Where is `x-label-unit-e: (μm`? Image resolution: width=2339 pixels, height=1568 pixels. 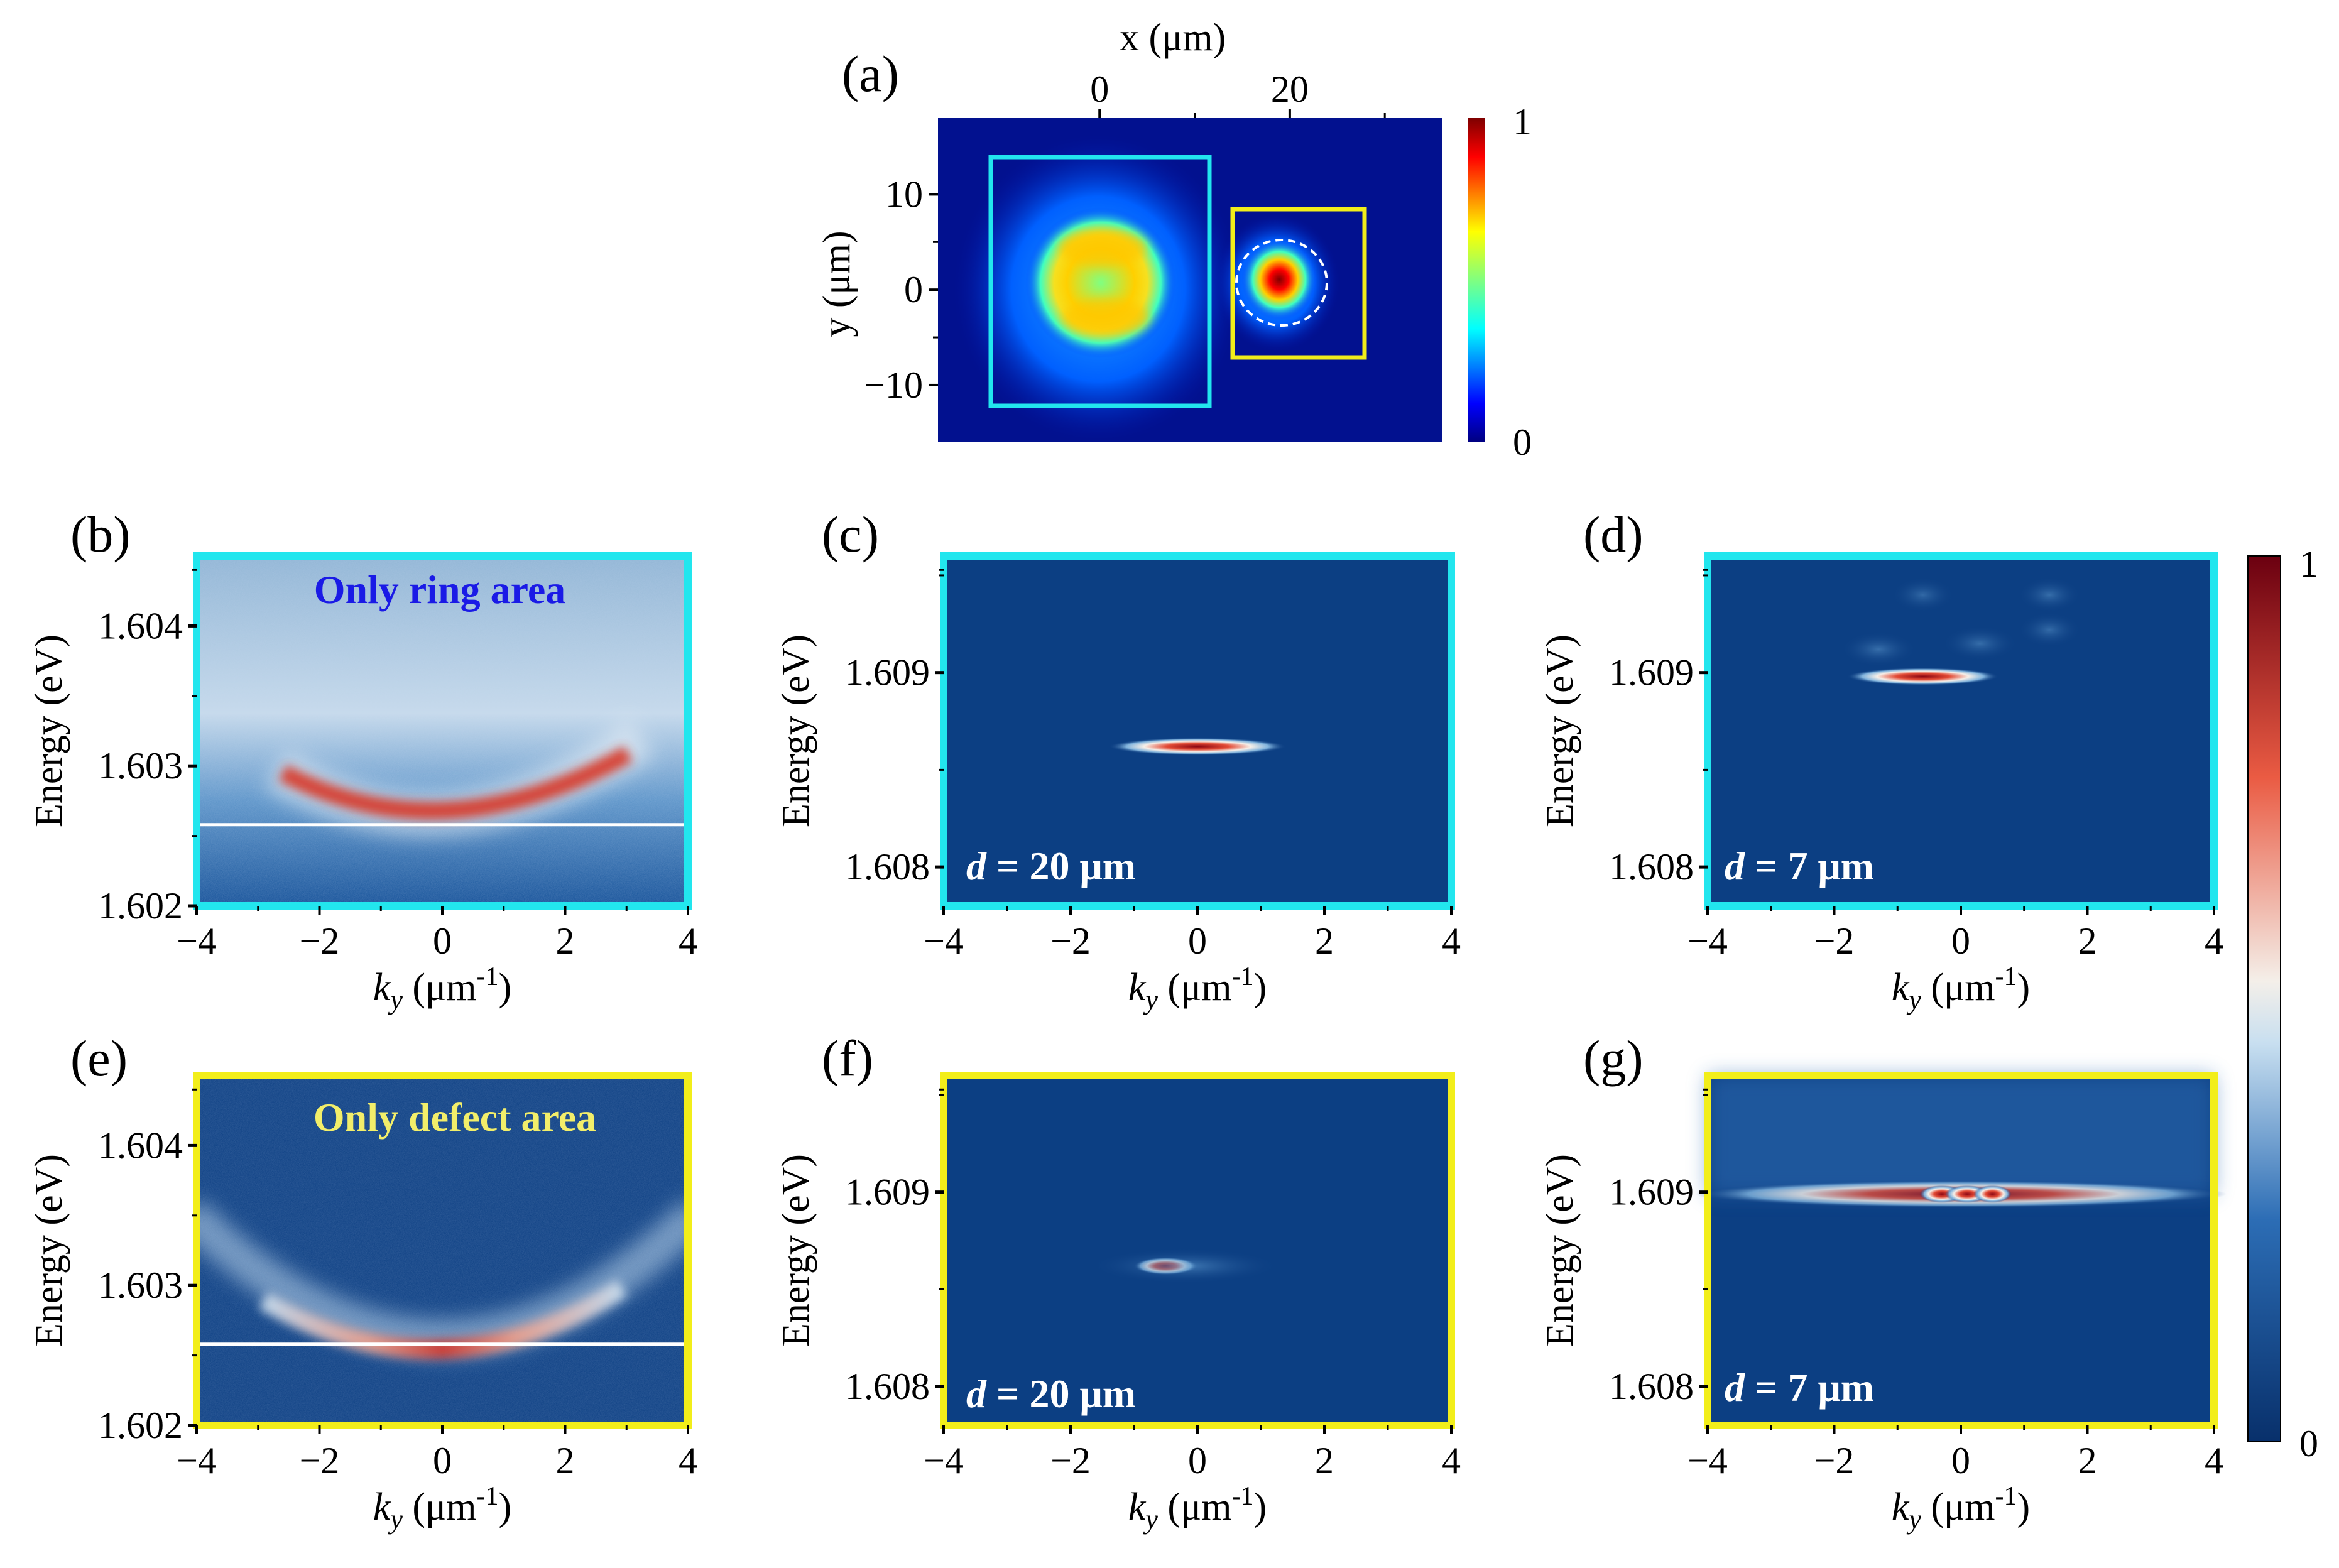
x-label-unit-e: (μm is located at coordinates (440, 1507).